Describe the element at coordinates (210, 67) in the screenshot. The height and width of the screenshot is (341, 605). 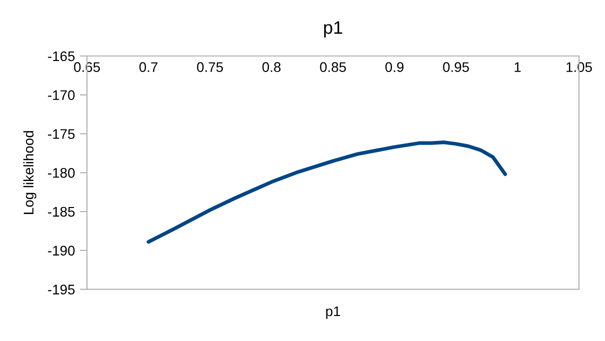
I see `x-tick-label: 0.75` at that location.